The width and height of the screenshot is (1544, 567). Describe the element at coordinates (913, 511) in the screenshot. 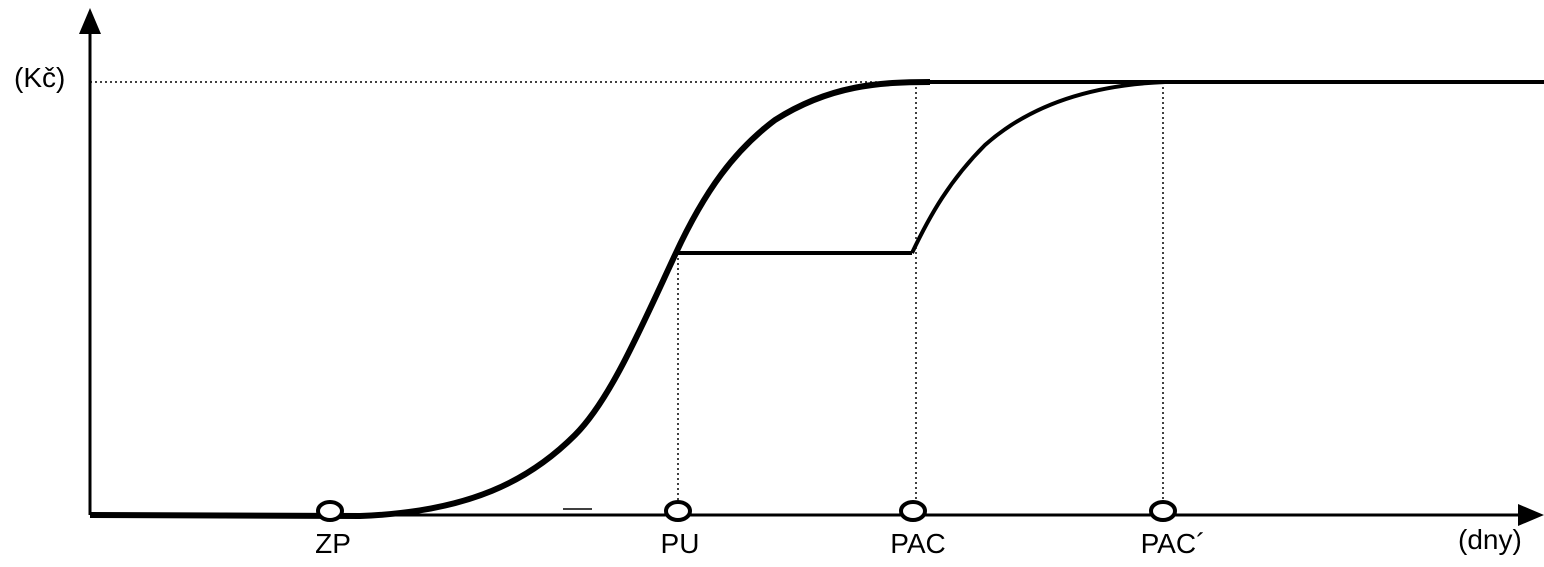

I see `milestone-marker-pac` at that location.